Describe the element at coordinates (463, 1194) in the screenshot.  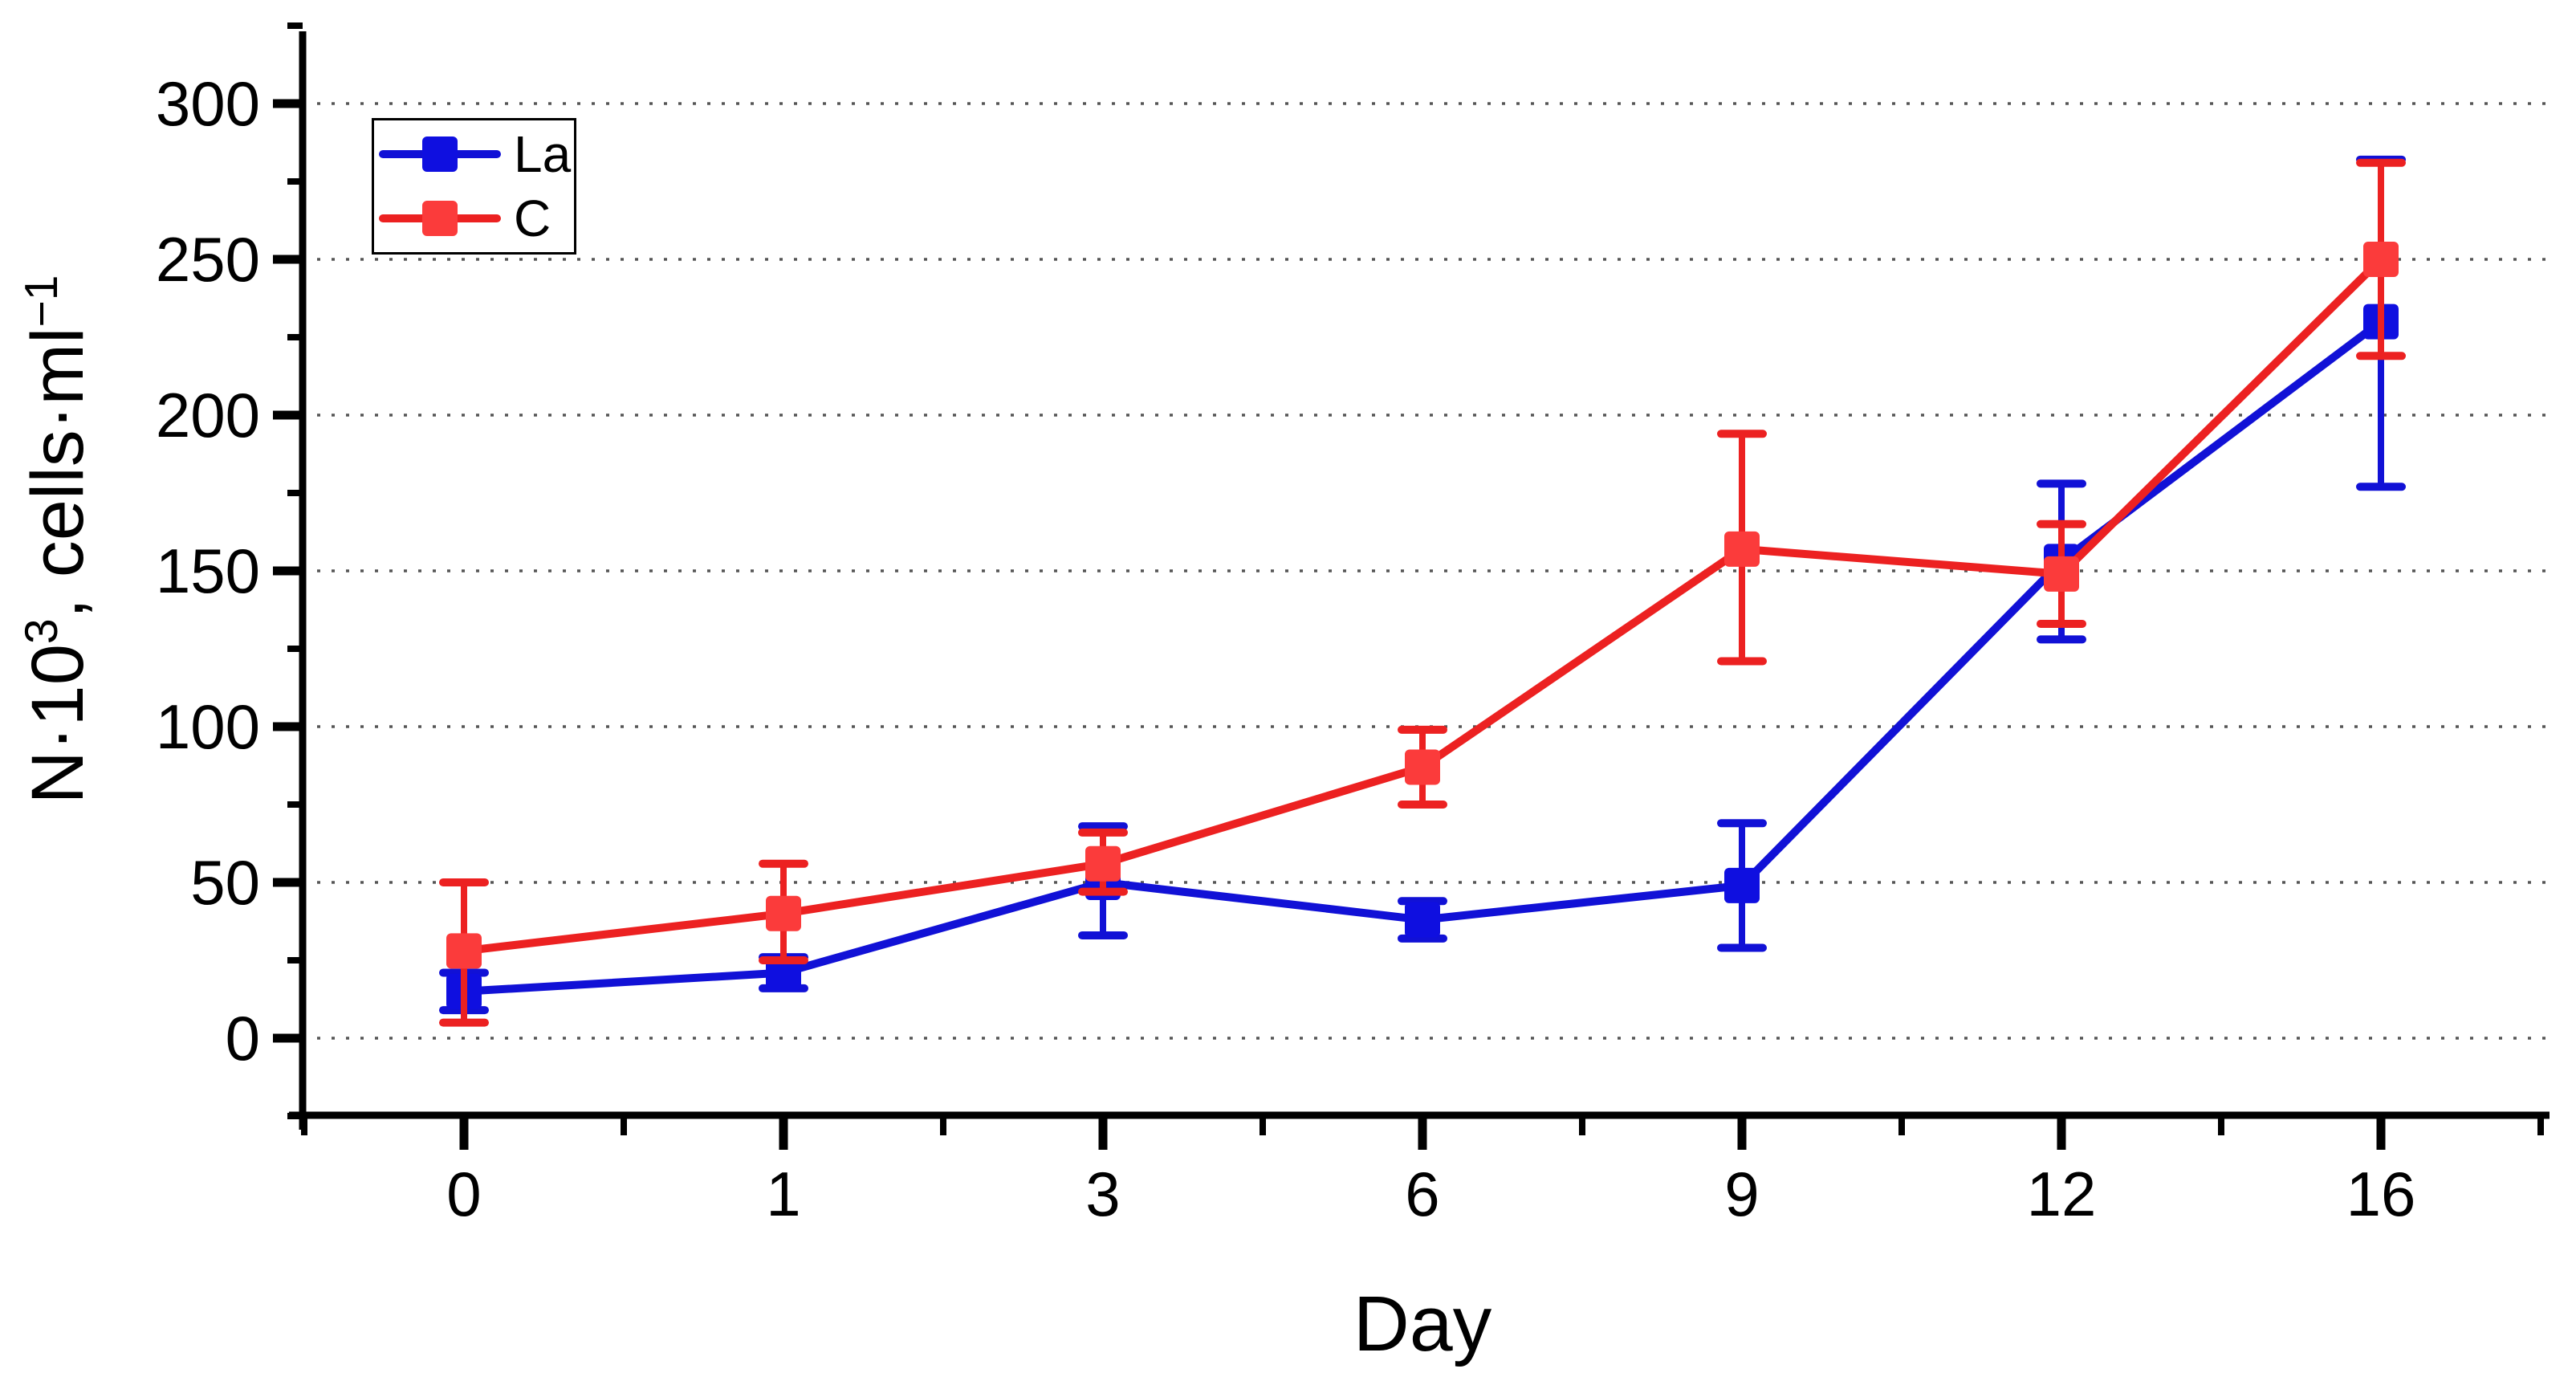
I see `x-tick-label-0: 0` at that location.